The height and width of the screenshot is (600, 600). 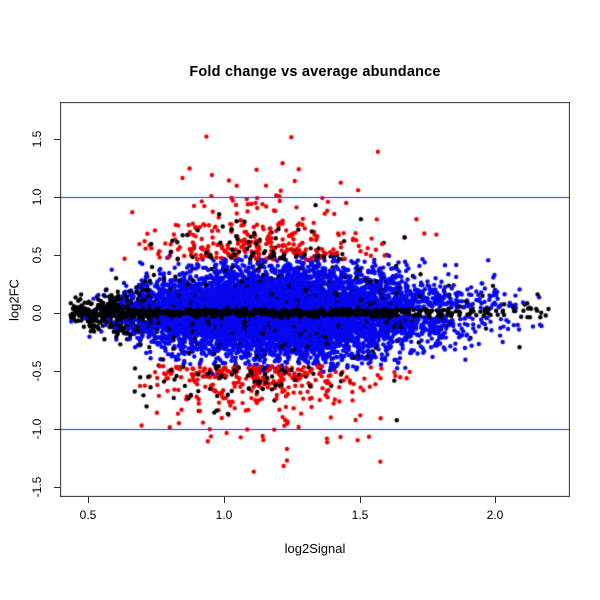 I want to click on x-tick-label: 0.5, so click(x=88, y=515).